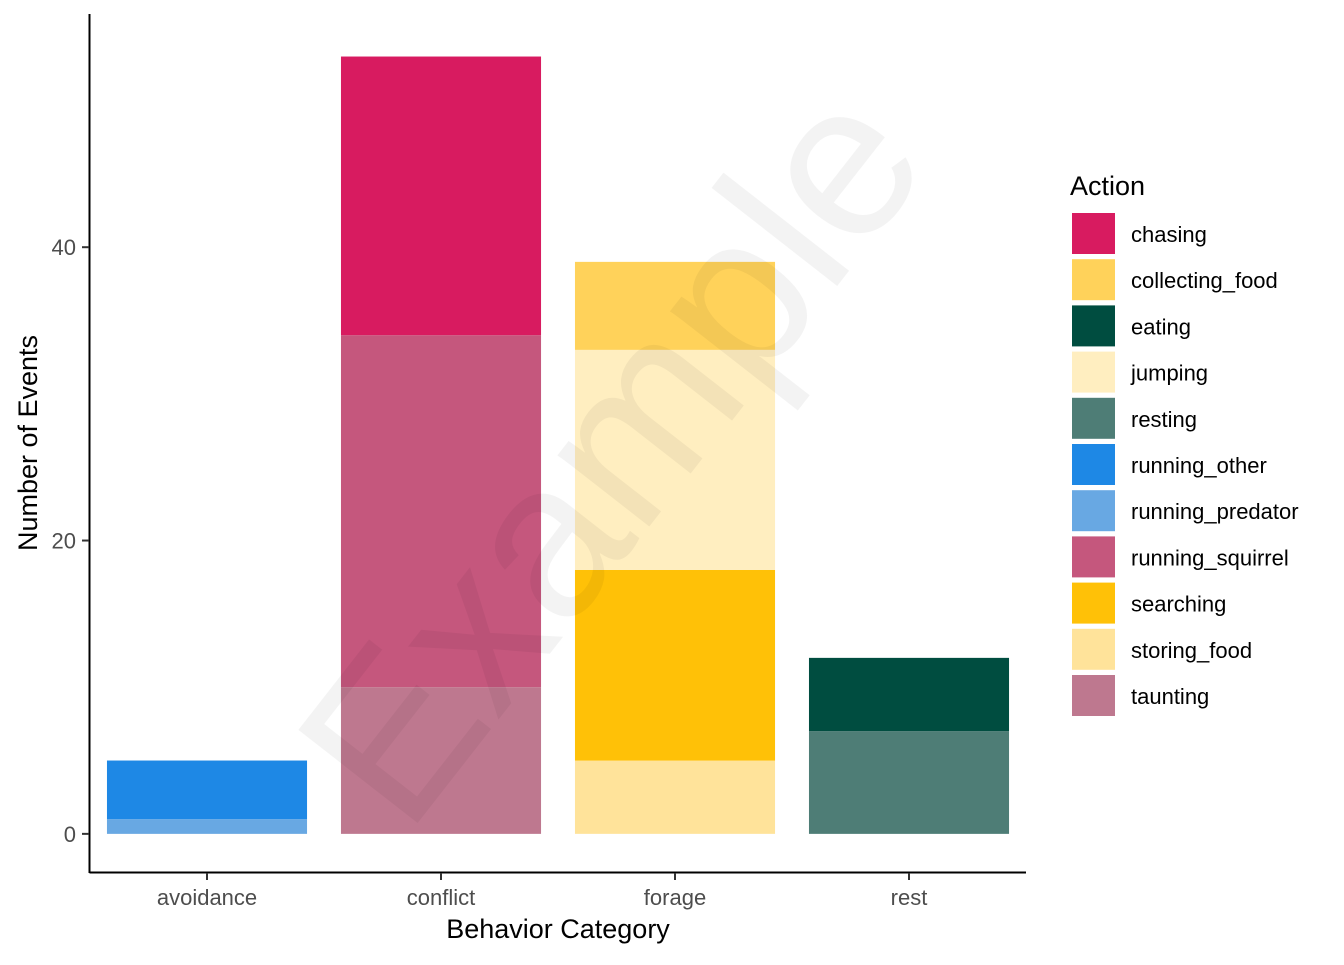 The height and width of the screenshot is (965, 1344). I want to click on legend-key-running_predator, so click(1093, 511).